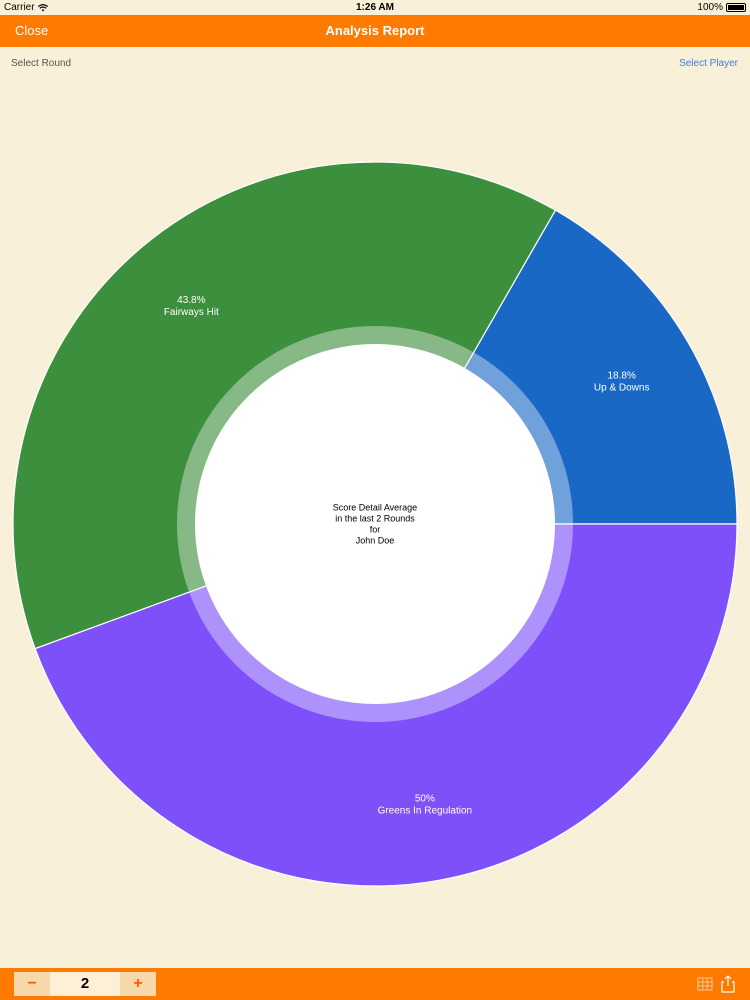 The height and width of the screenshot is (1000, 750). I want to click on page-title: Analysis Report, so click(375, 30).